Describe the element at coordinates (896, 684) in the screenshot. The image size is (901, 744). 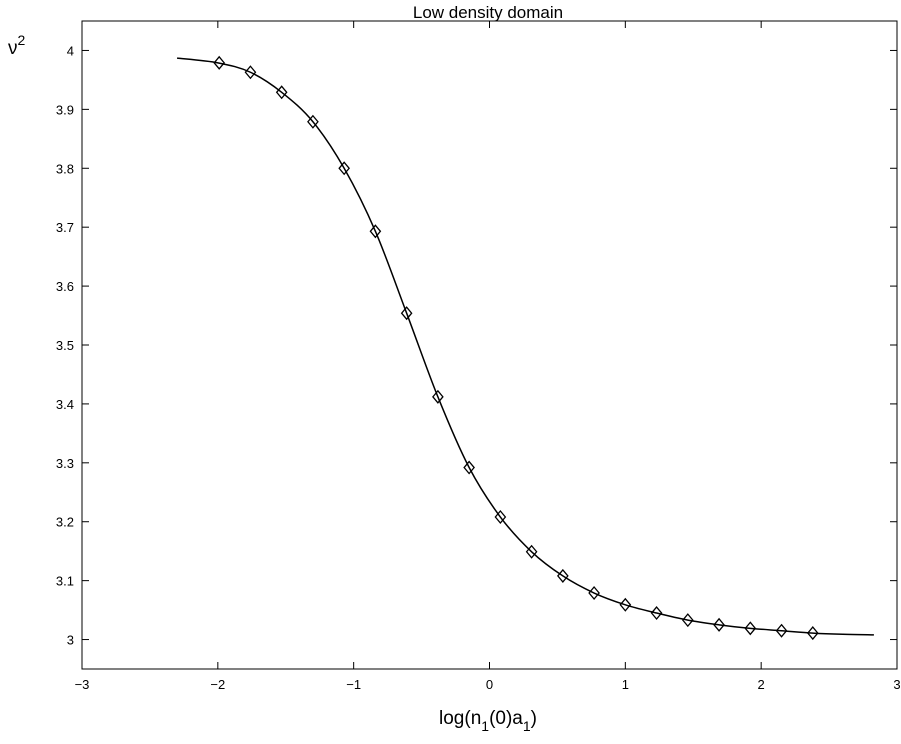
I see `x-tick-label: 3` at that location.